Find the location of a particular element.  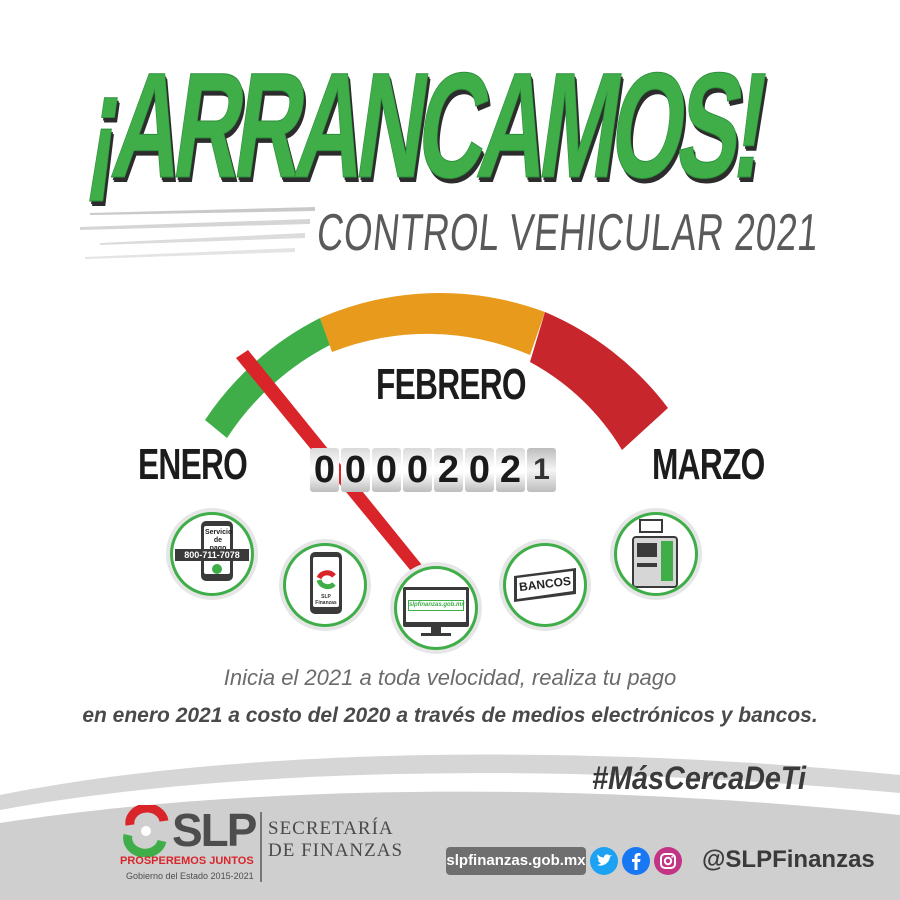

secretaria-block: SECRETARÍA DE FINANZAS is located at coordinates (335, 840).